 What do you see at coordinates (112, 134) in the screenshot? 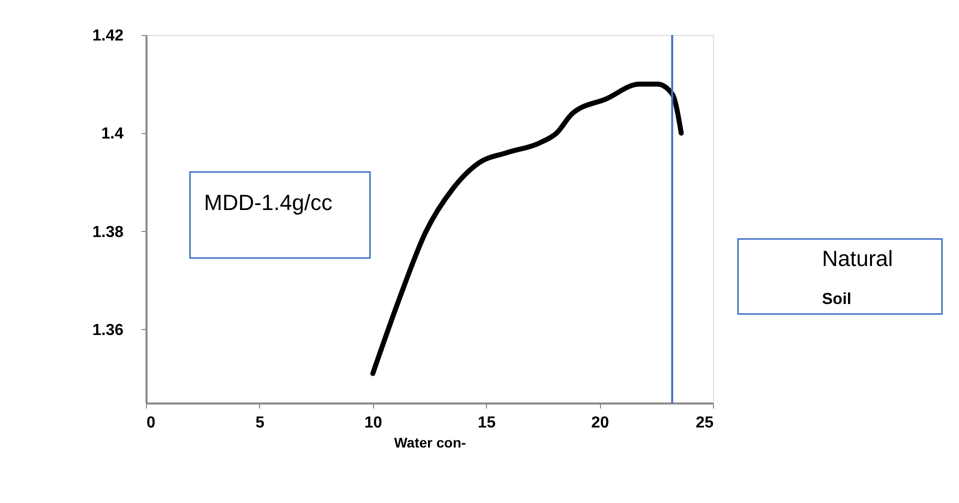
I see `y-tick-label: 1.4` at bounding box center [112, 134].